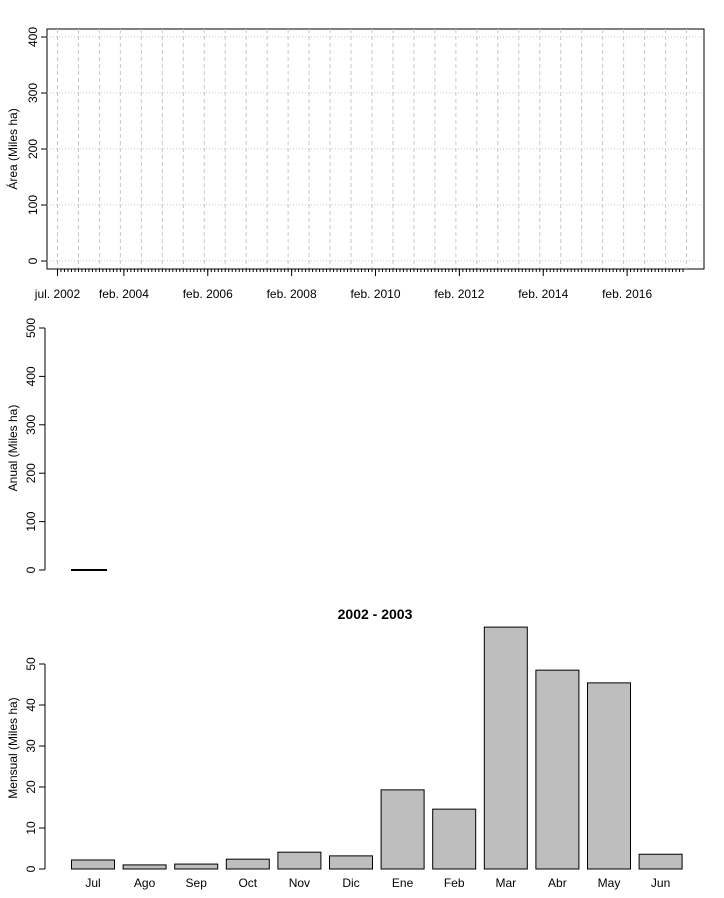 The image size is (724, 898). I want to click on monthly-x-tick-label: Abr, so click(557, 883).